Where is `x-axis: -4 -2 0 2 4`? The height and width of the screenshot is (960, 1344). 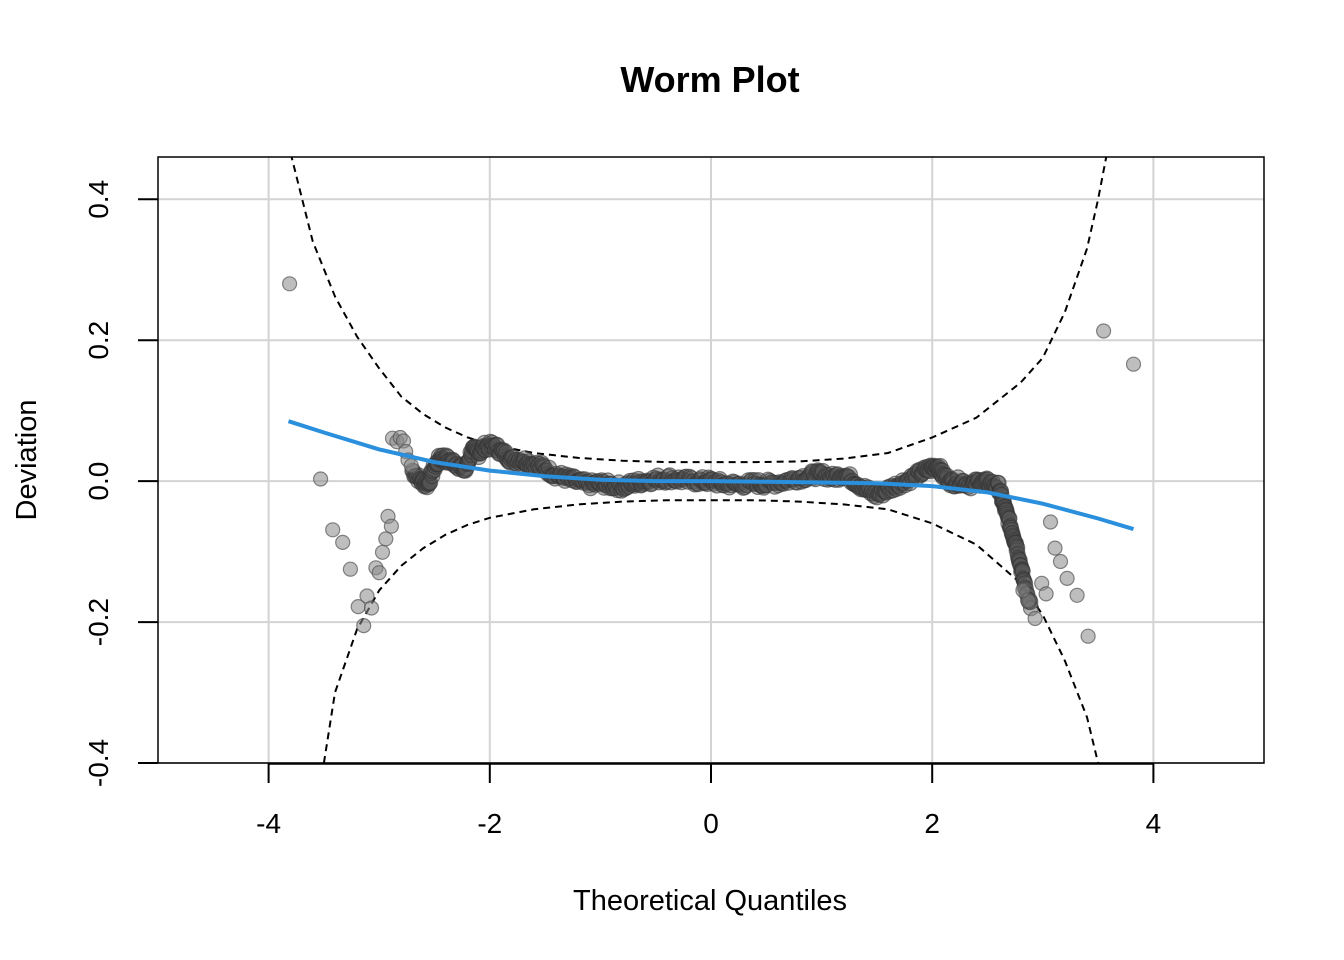 x-axis: -4 -2 0 2 4 is located at coordinates (708, 801).